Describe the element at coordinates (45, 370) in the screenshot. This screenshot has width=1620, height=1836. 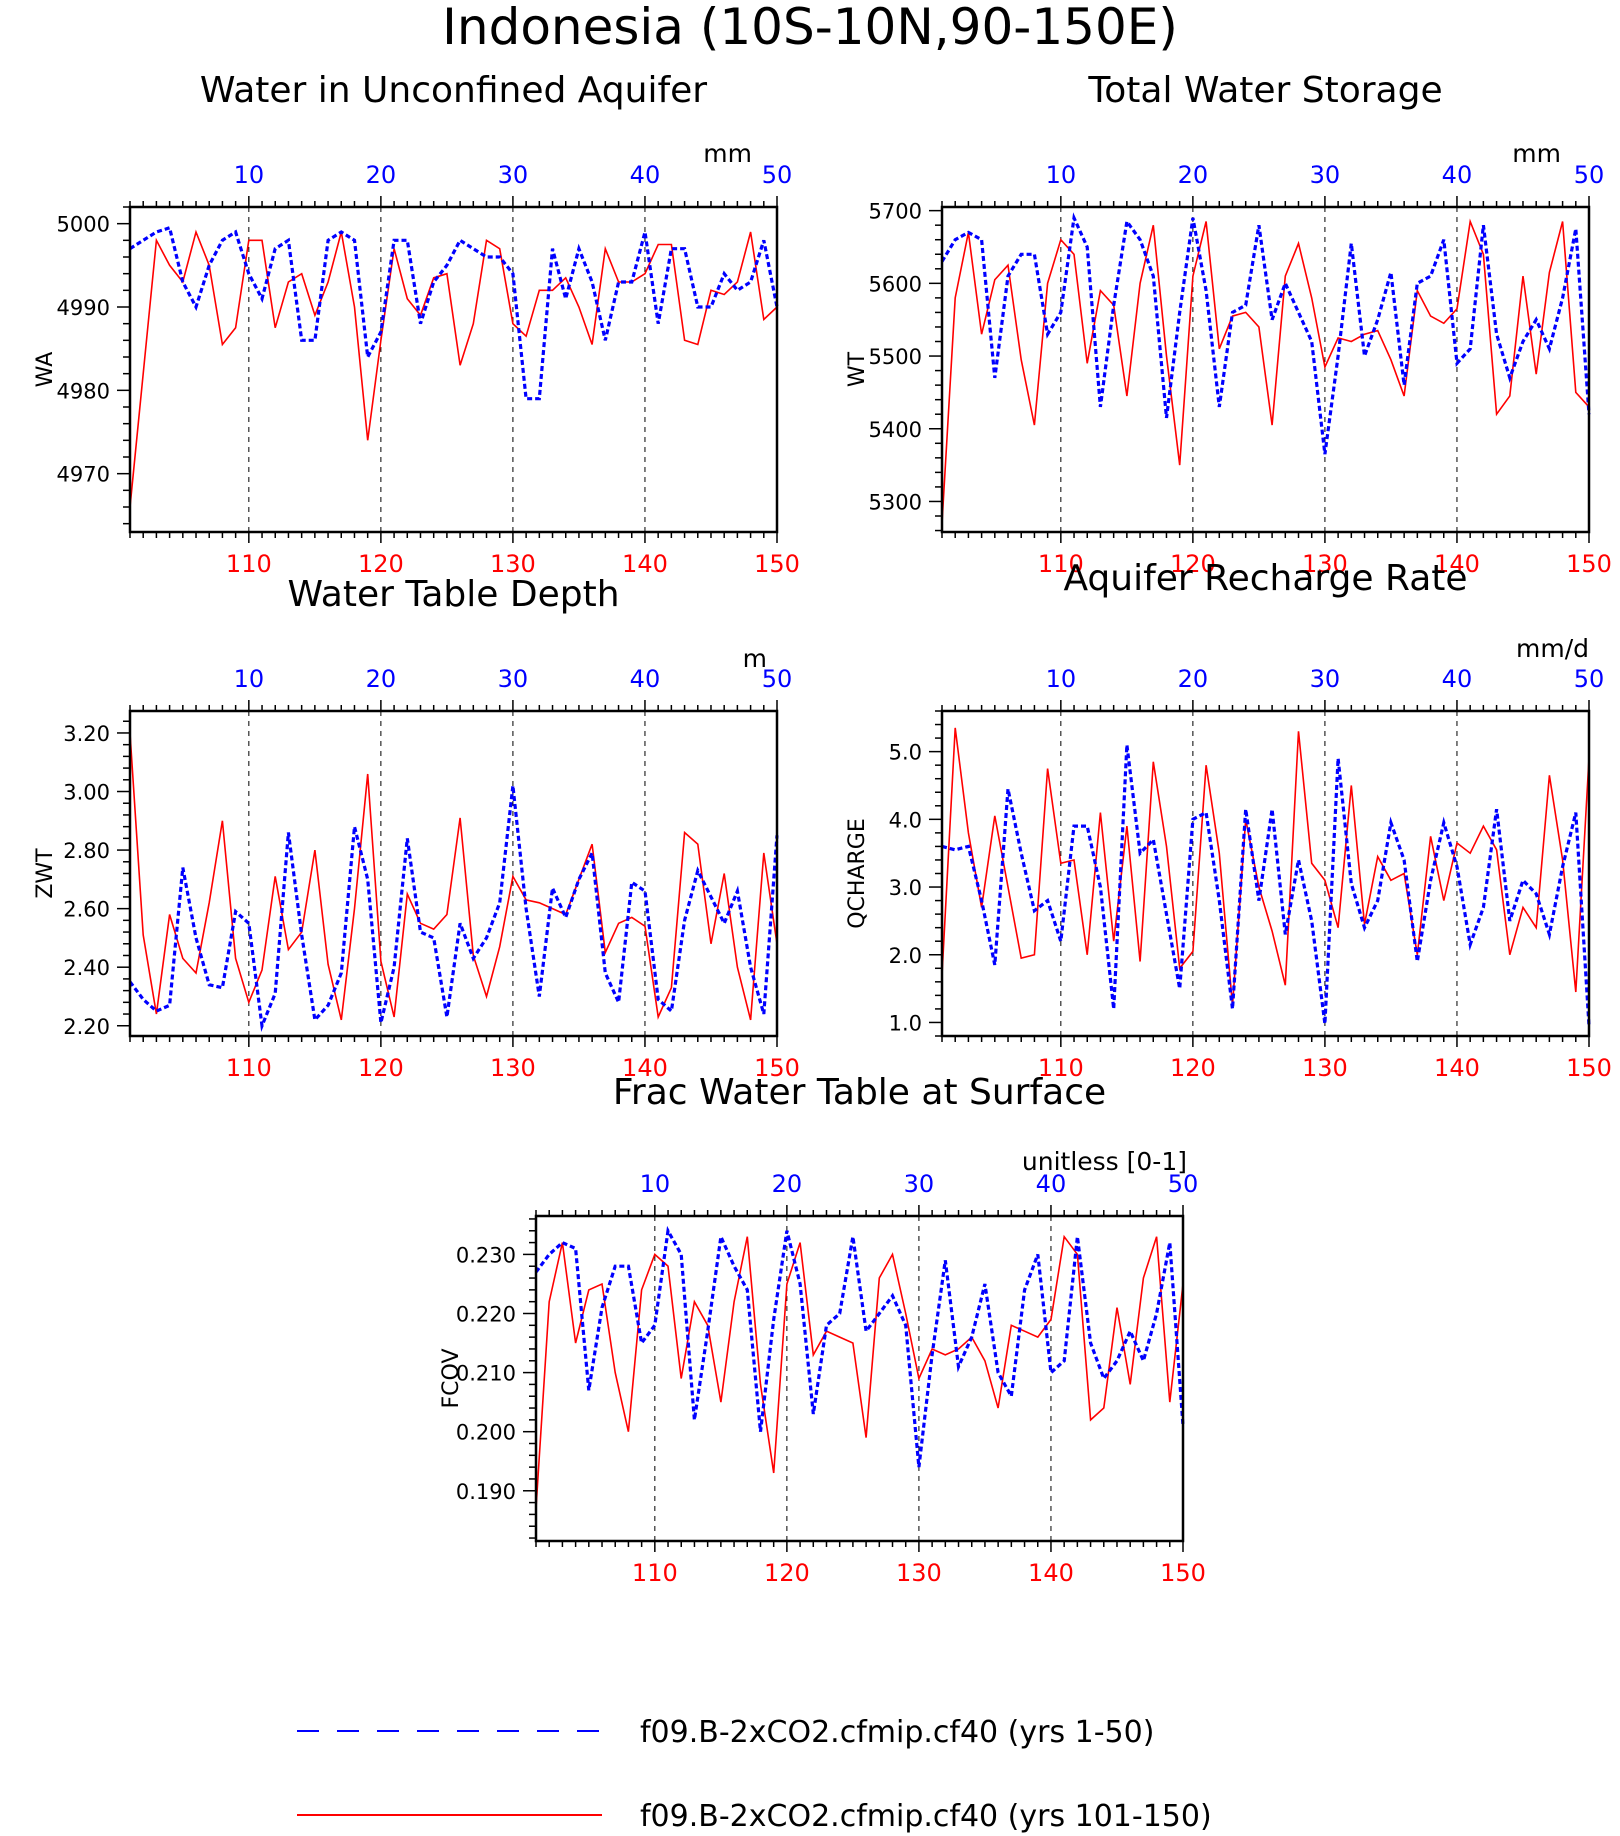
I see `y-axis-label: WA` at that location.